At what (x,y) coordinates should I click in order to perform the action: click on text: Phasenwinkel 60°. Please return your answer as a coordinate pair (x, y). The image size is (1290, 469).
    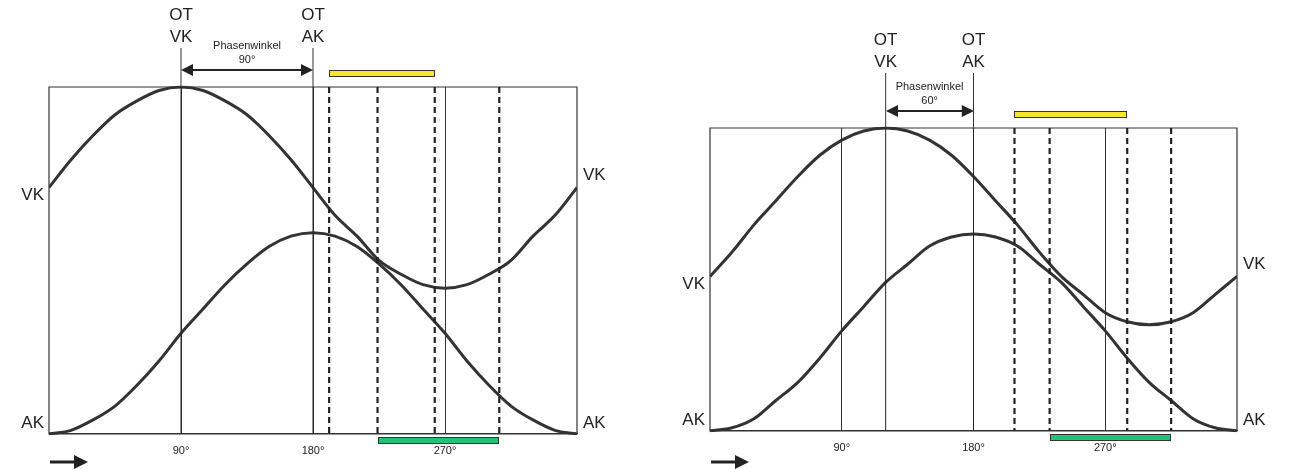
    Looking at the image, I should click on (929, 93).